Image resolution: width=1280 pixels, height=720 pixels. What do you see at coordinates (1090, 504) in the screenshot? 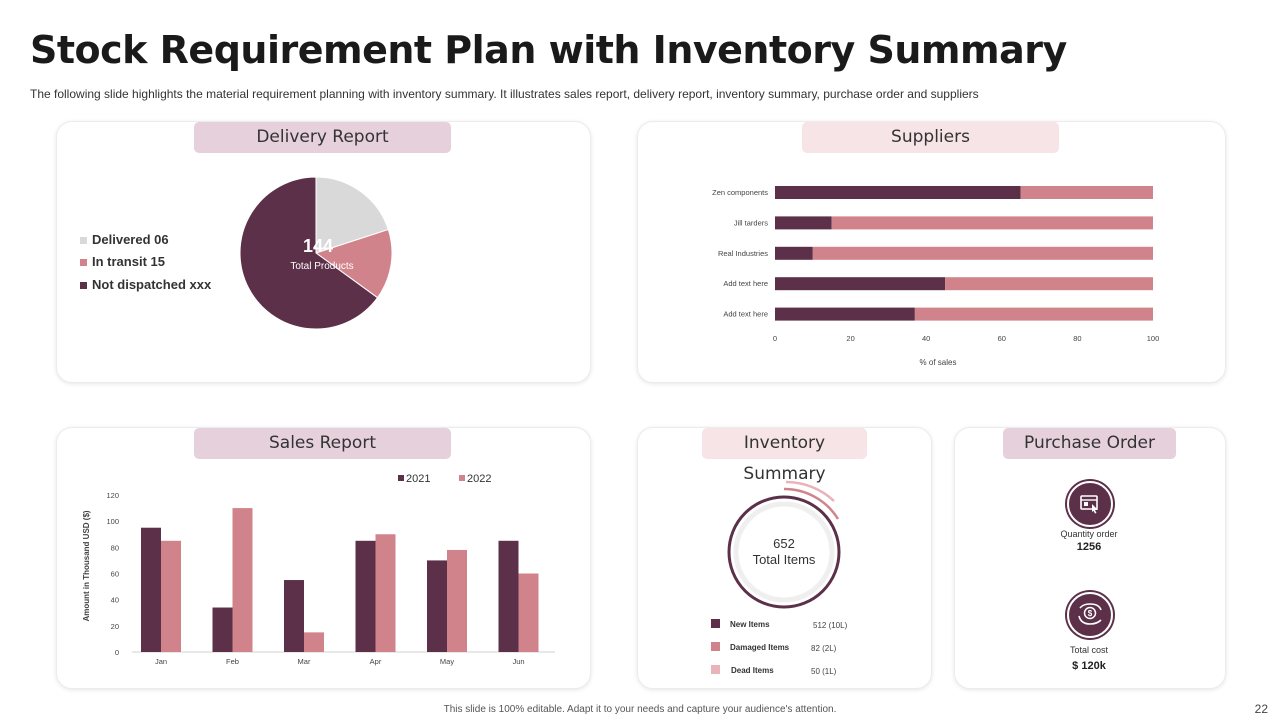
I see `order-form-icon` at bounding box center [1090, 504].